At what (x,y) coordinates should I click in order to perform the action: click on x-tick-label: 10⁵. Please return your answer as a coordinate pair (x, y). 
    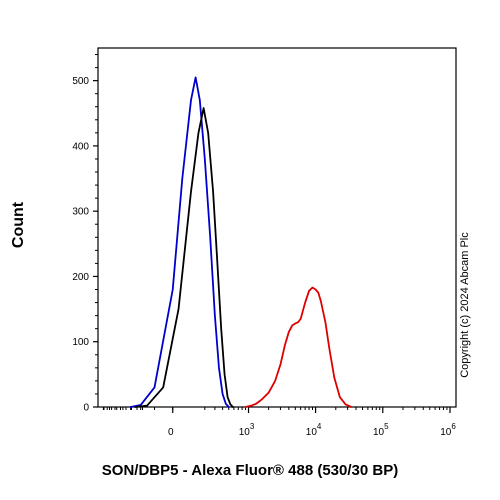
    Looking at the image, I should click on (381, 430).